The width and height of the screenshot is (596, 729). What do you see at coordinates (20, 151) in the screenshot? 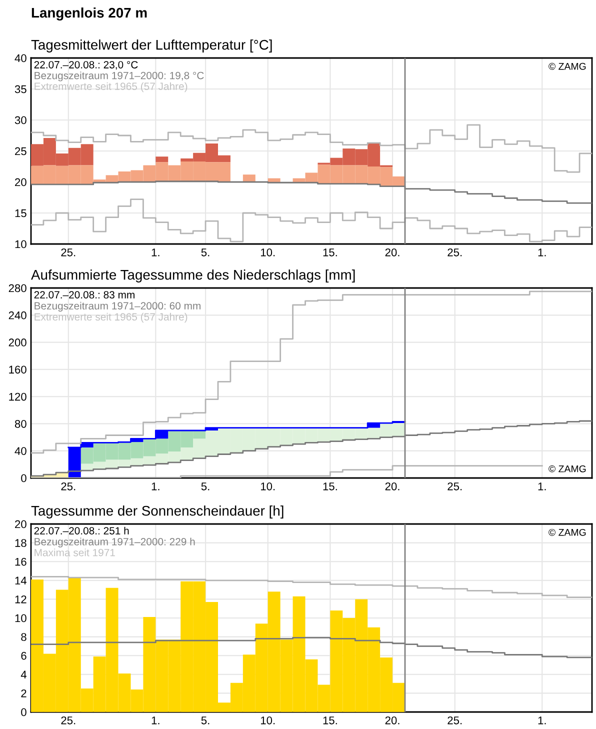
I see `y-tick-label: 25` at bounding box center [20, 151].